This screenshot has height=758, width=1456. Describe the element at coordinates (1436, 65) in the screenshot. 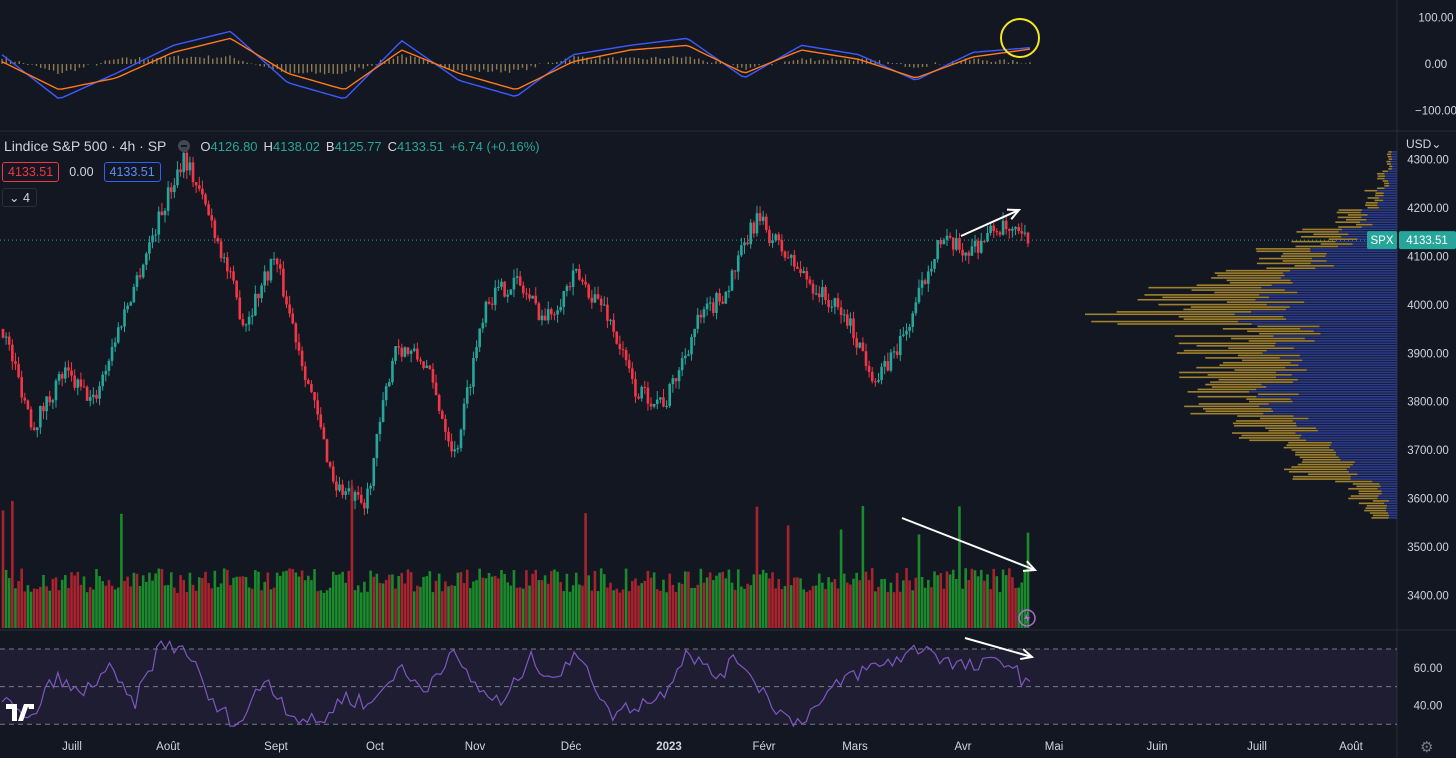

I see `macd-tick-label: 0.00` at that location.